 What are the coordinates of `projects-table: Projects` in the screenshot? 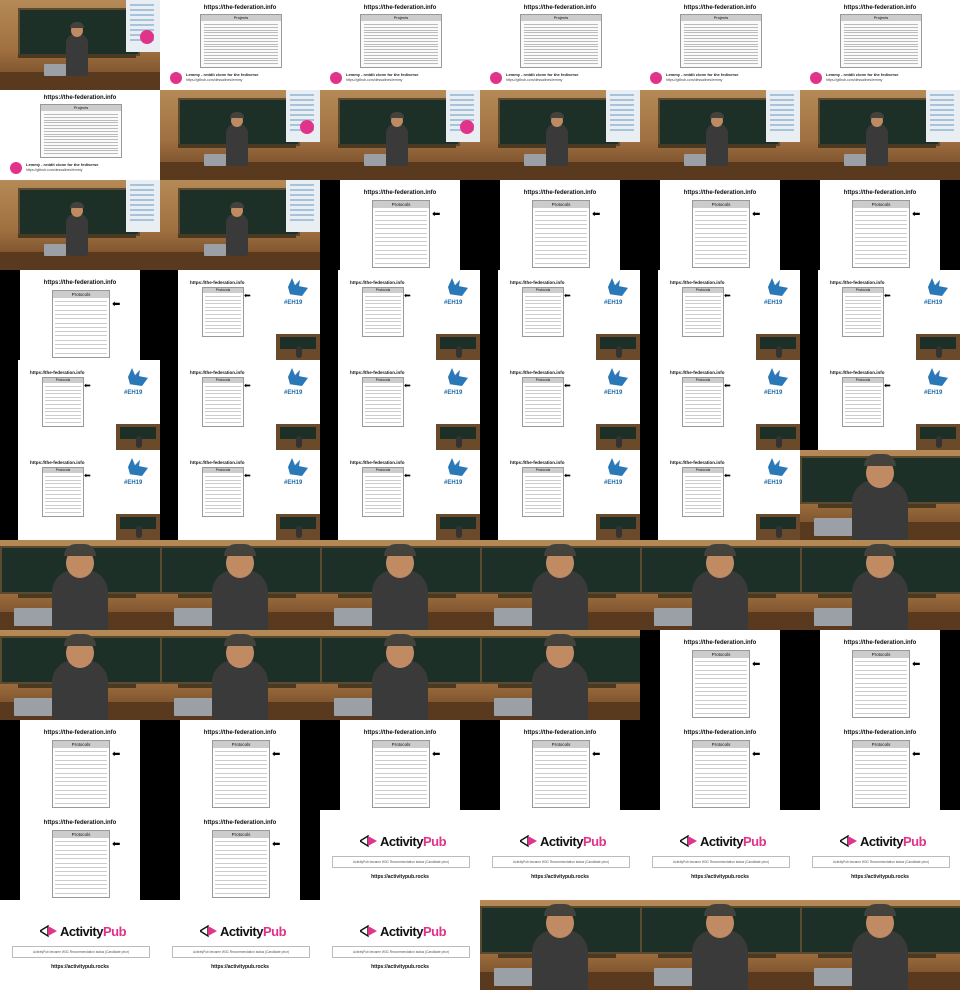 It's located at (81, 131).